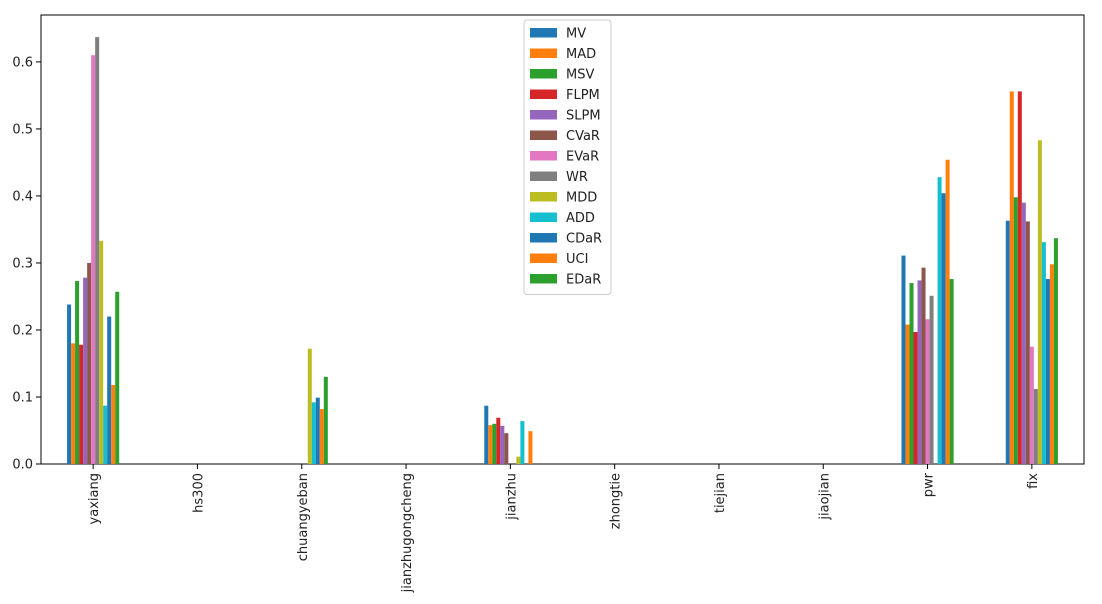 The width and height of the screenshot is (1102, 604). What do you see at coordinates (303, 517) in the screenshot?
I see `x-tick-label: chuangyeban` at bounding box center [303, 517].